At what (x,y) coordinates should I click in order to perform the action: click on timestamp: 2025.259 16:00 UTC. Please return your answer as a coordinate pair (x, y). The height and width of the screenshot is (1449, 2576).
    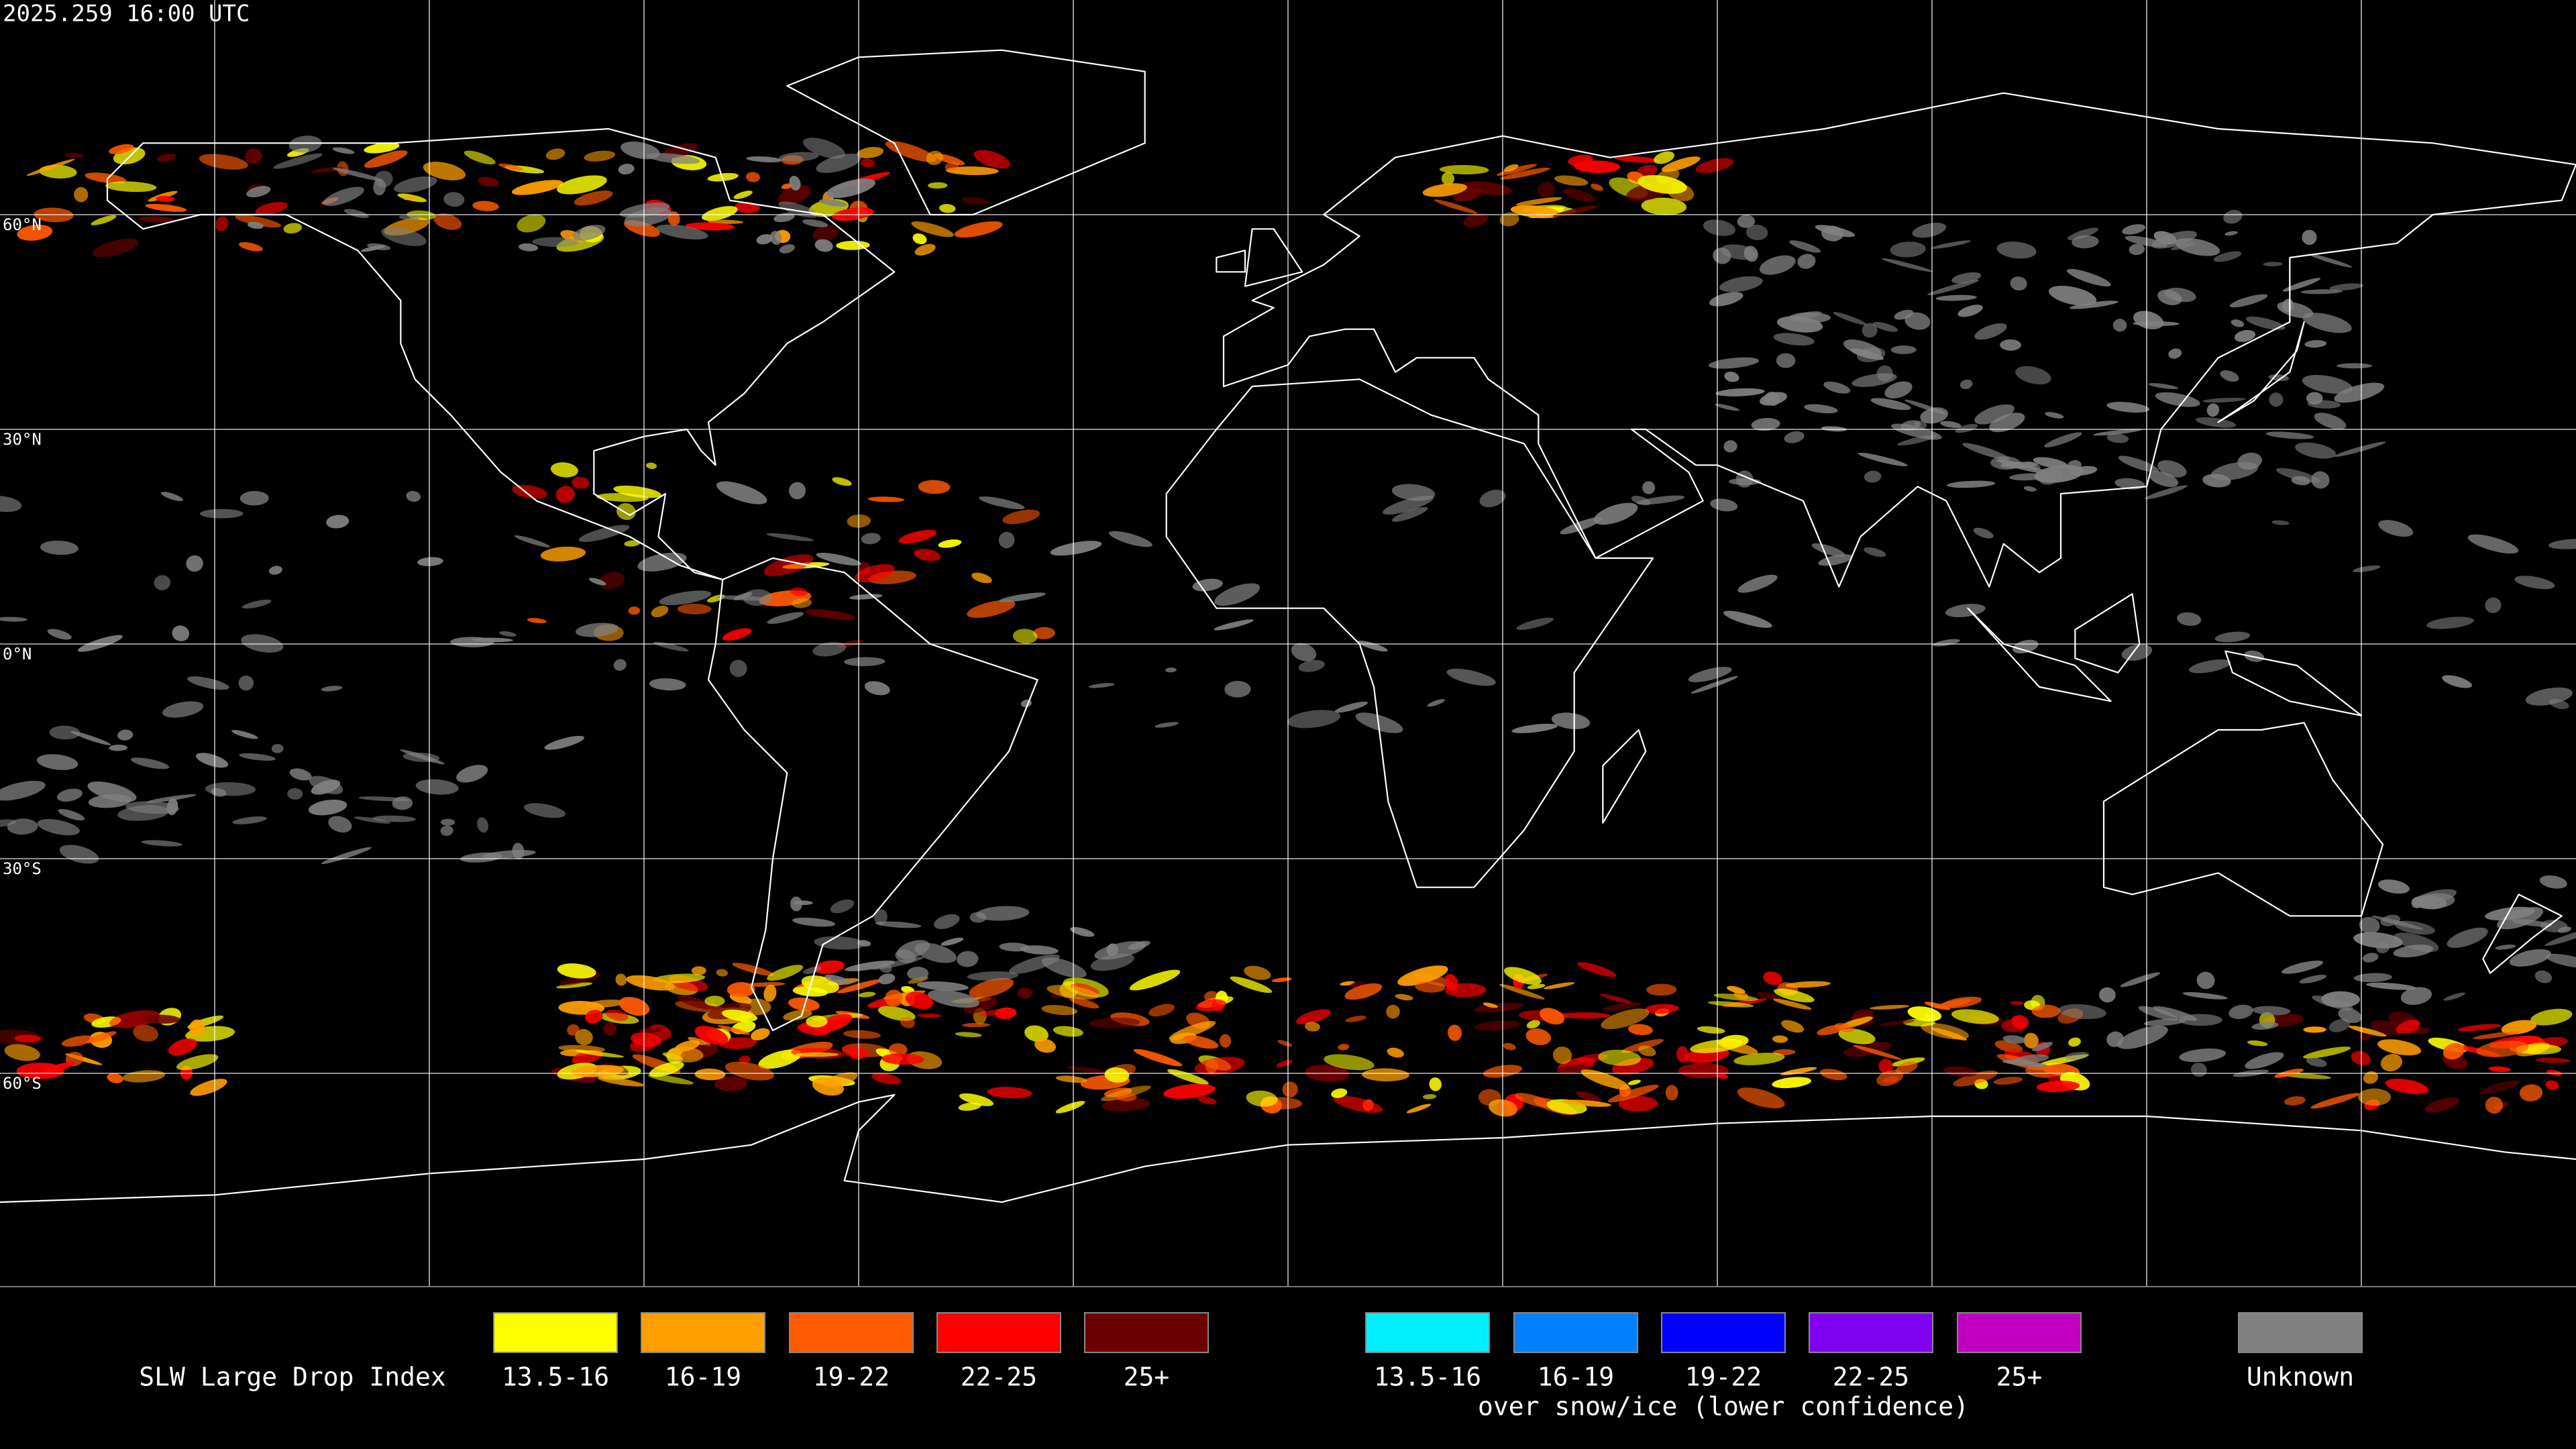
    Looking at the image, I should click on (126, 14).